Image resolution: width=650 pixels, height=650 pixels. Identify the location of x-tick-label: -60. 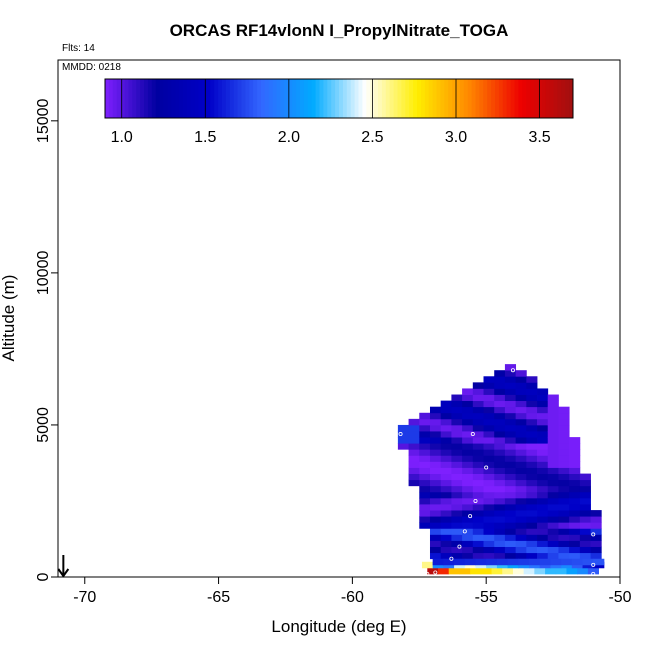
(352, 597).